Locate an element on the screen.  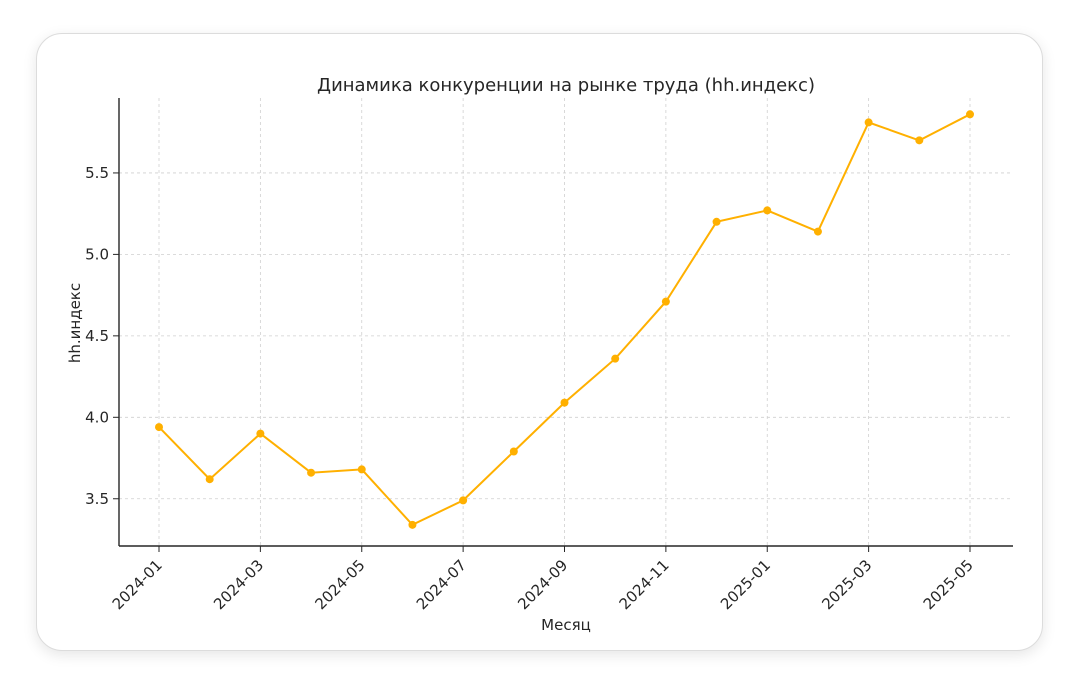
x-tick-label: 2024-09 is located at coordinates (542, 584).